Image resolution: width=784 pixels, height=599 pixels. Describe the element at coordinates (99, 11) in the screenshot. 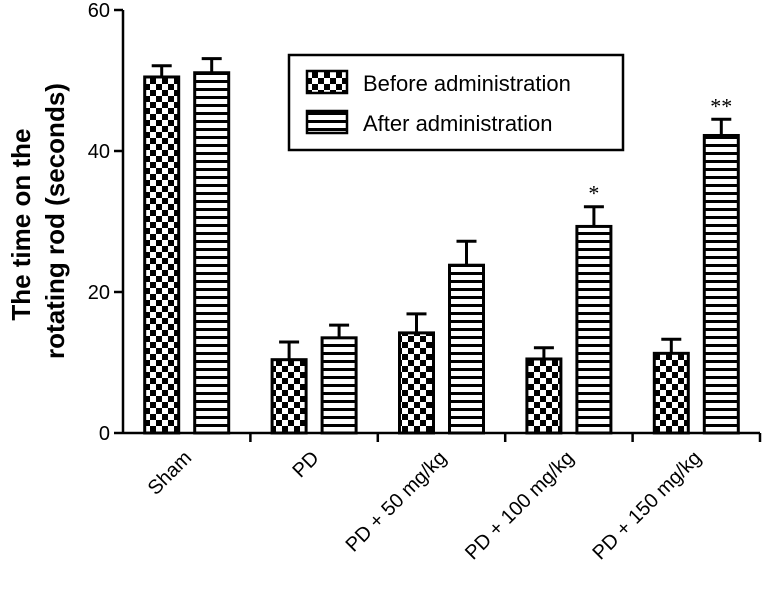

I see `y-tick-label: 60` at that location.